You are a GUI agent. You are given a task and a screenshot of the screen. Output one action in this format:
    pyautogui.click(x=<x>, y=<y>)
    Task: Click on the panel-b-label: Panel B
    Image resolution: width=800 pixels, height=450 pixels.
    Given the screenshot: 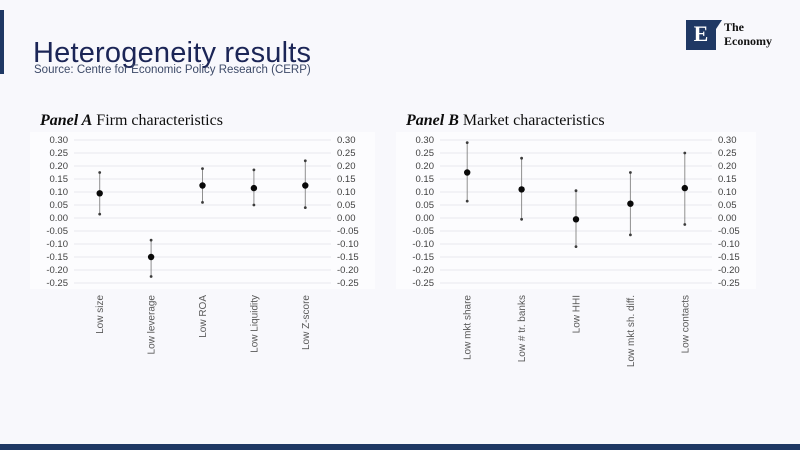 What is the action you would take?
    pyautogui.click(x=432, y=120)
    